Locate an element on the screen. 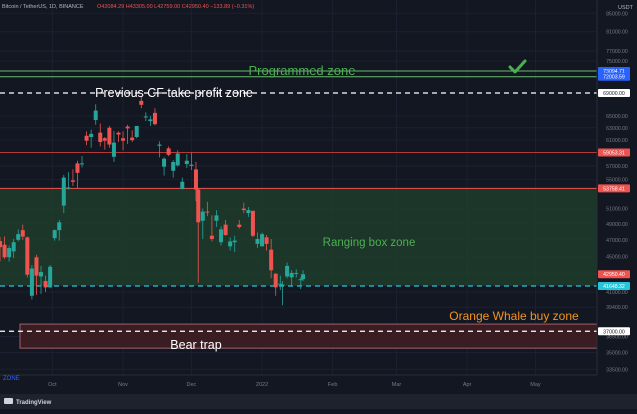 This screenshot has width=637, height=414. time-tick-label: Oct is located at coordinates (52, 385).